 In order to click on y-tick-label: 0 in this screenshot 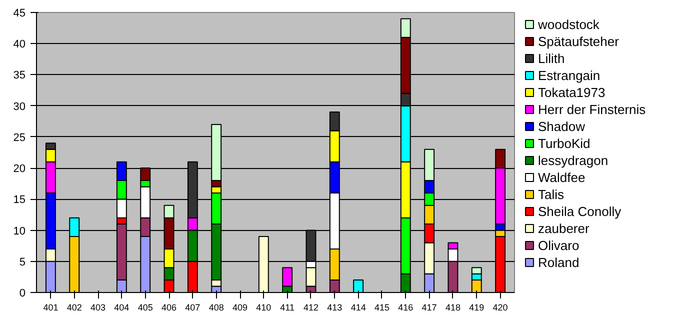, I will do `click(22, 294)`.